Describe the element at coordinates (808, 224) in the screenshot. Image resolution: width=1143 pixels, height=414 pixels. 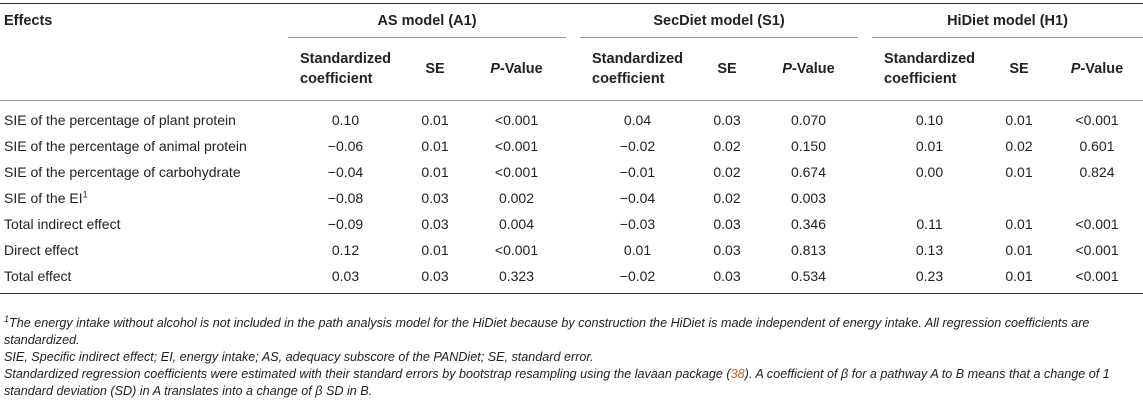
I see `cell-secdiet-p: 0.346` at that location.